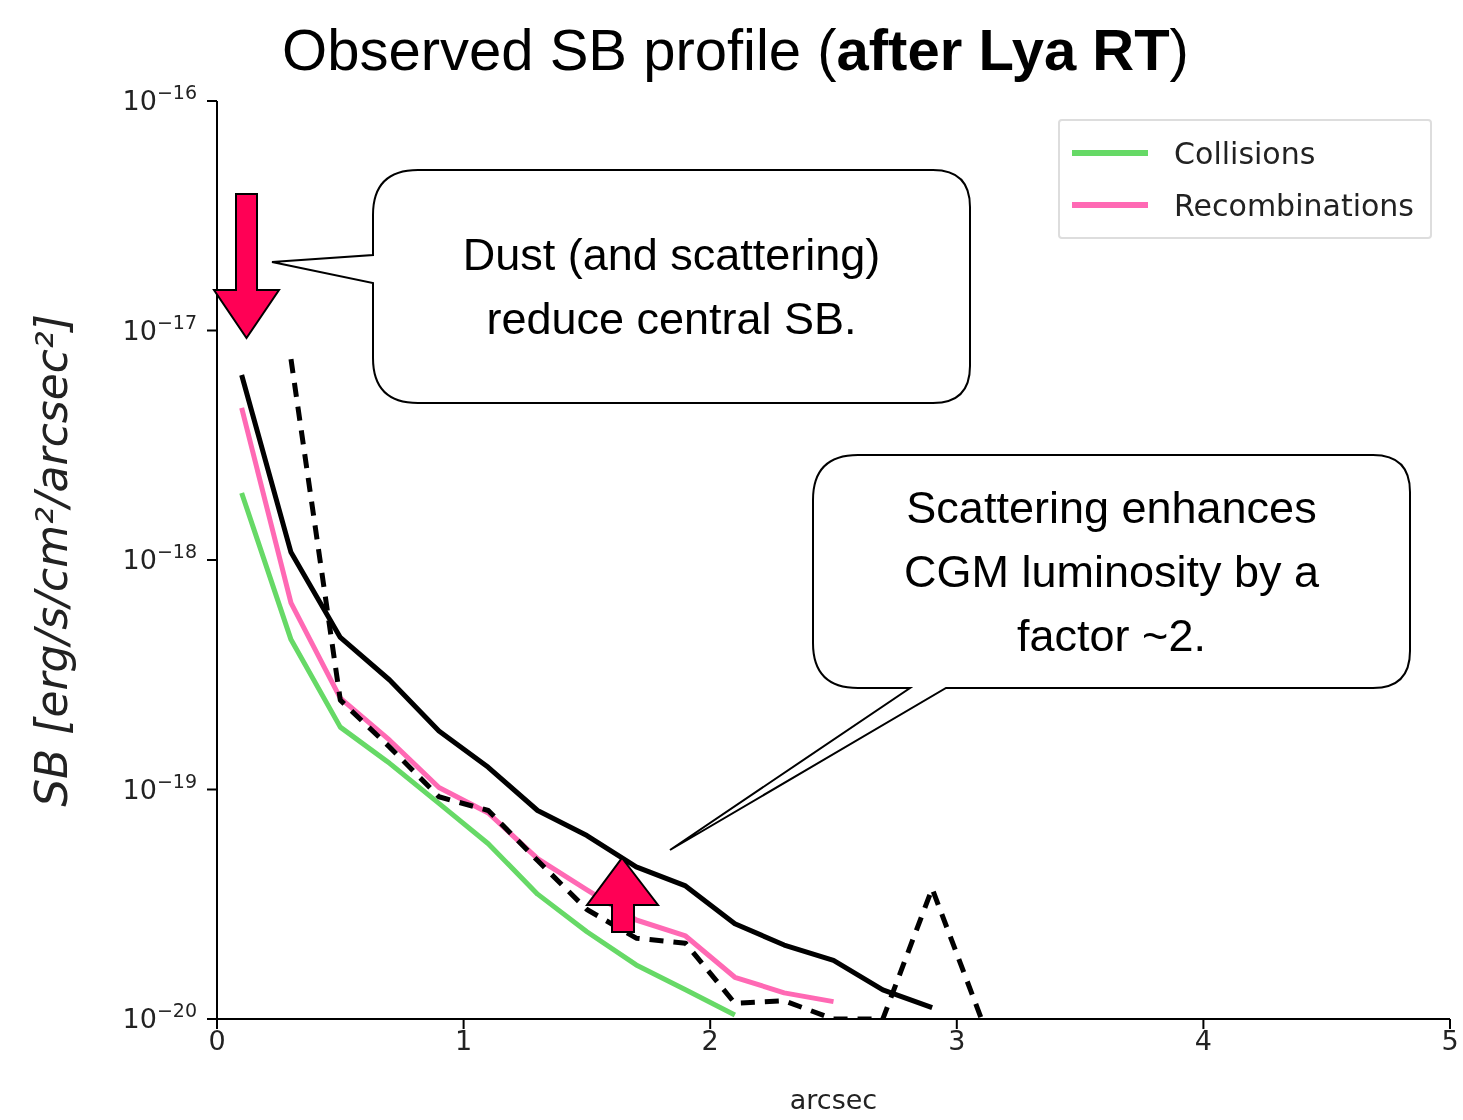  I want to click on y-axis-title: SB [erg/s/cm²/arcsec²], so click(51, 560).